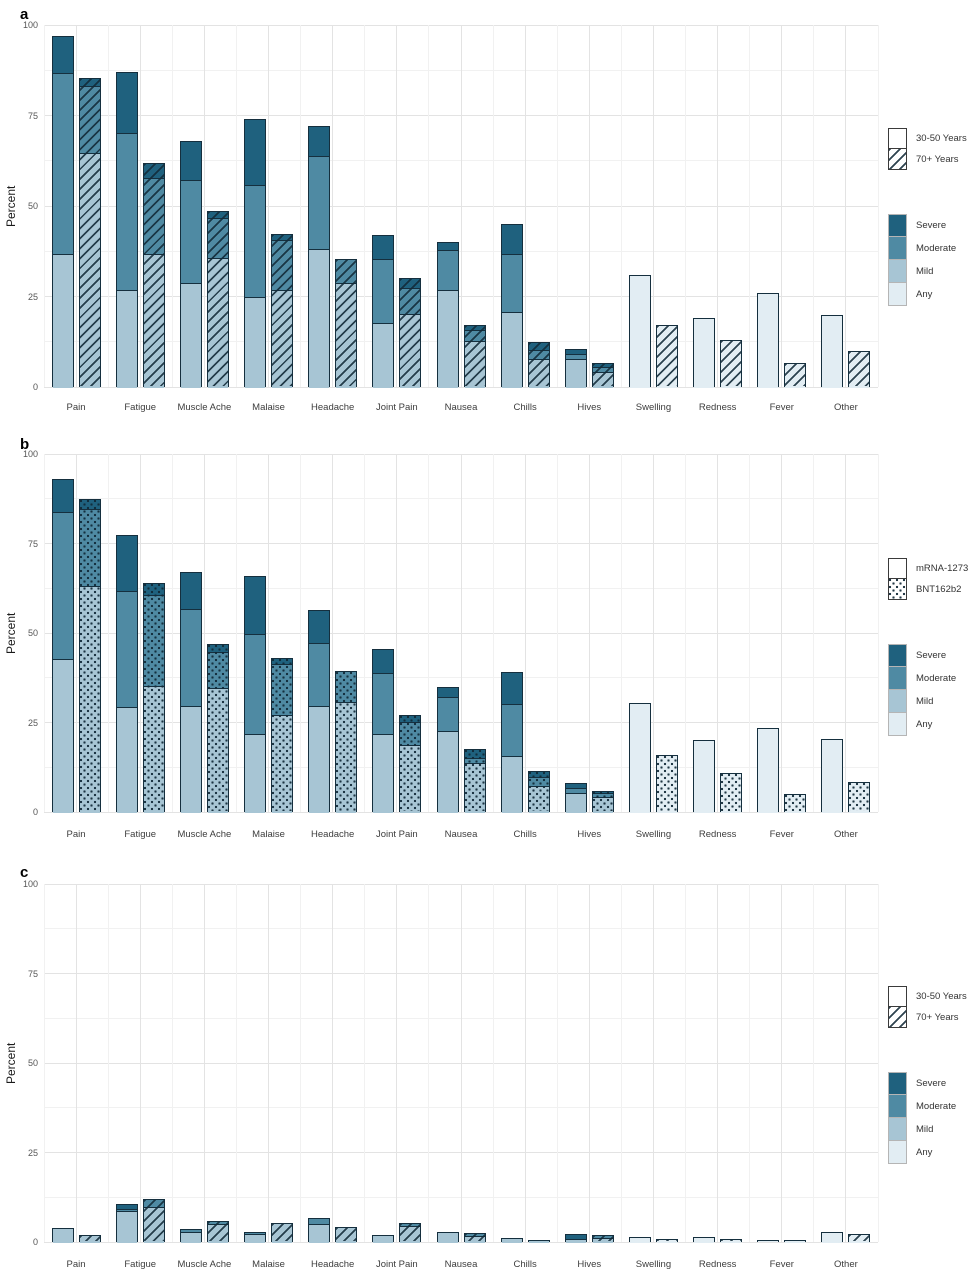 Image resolution: width=978 pixels, height=1280 pixels. What do you see at coordinates (474, 1238) in the screenshot?
I see `bar-70-years-nausea` at bounding box center [474, 1238].